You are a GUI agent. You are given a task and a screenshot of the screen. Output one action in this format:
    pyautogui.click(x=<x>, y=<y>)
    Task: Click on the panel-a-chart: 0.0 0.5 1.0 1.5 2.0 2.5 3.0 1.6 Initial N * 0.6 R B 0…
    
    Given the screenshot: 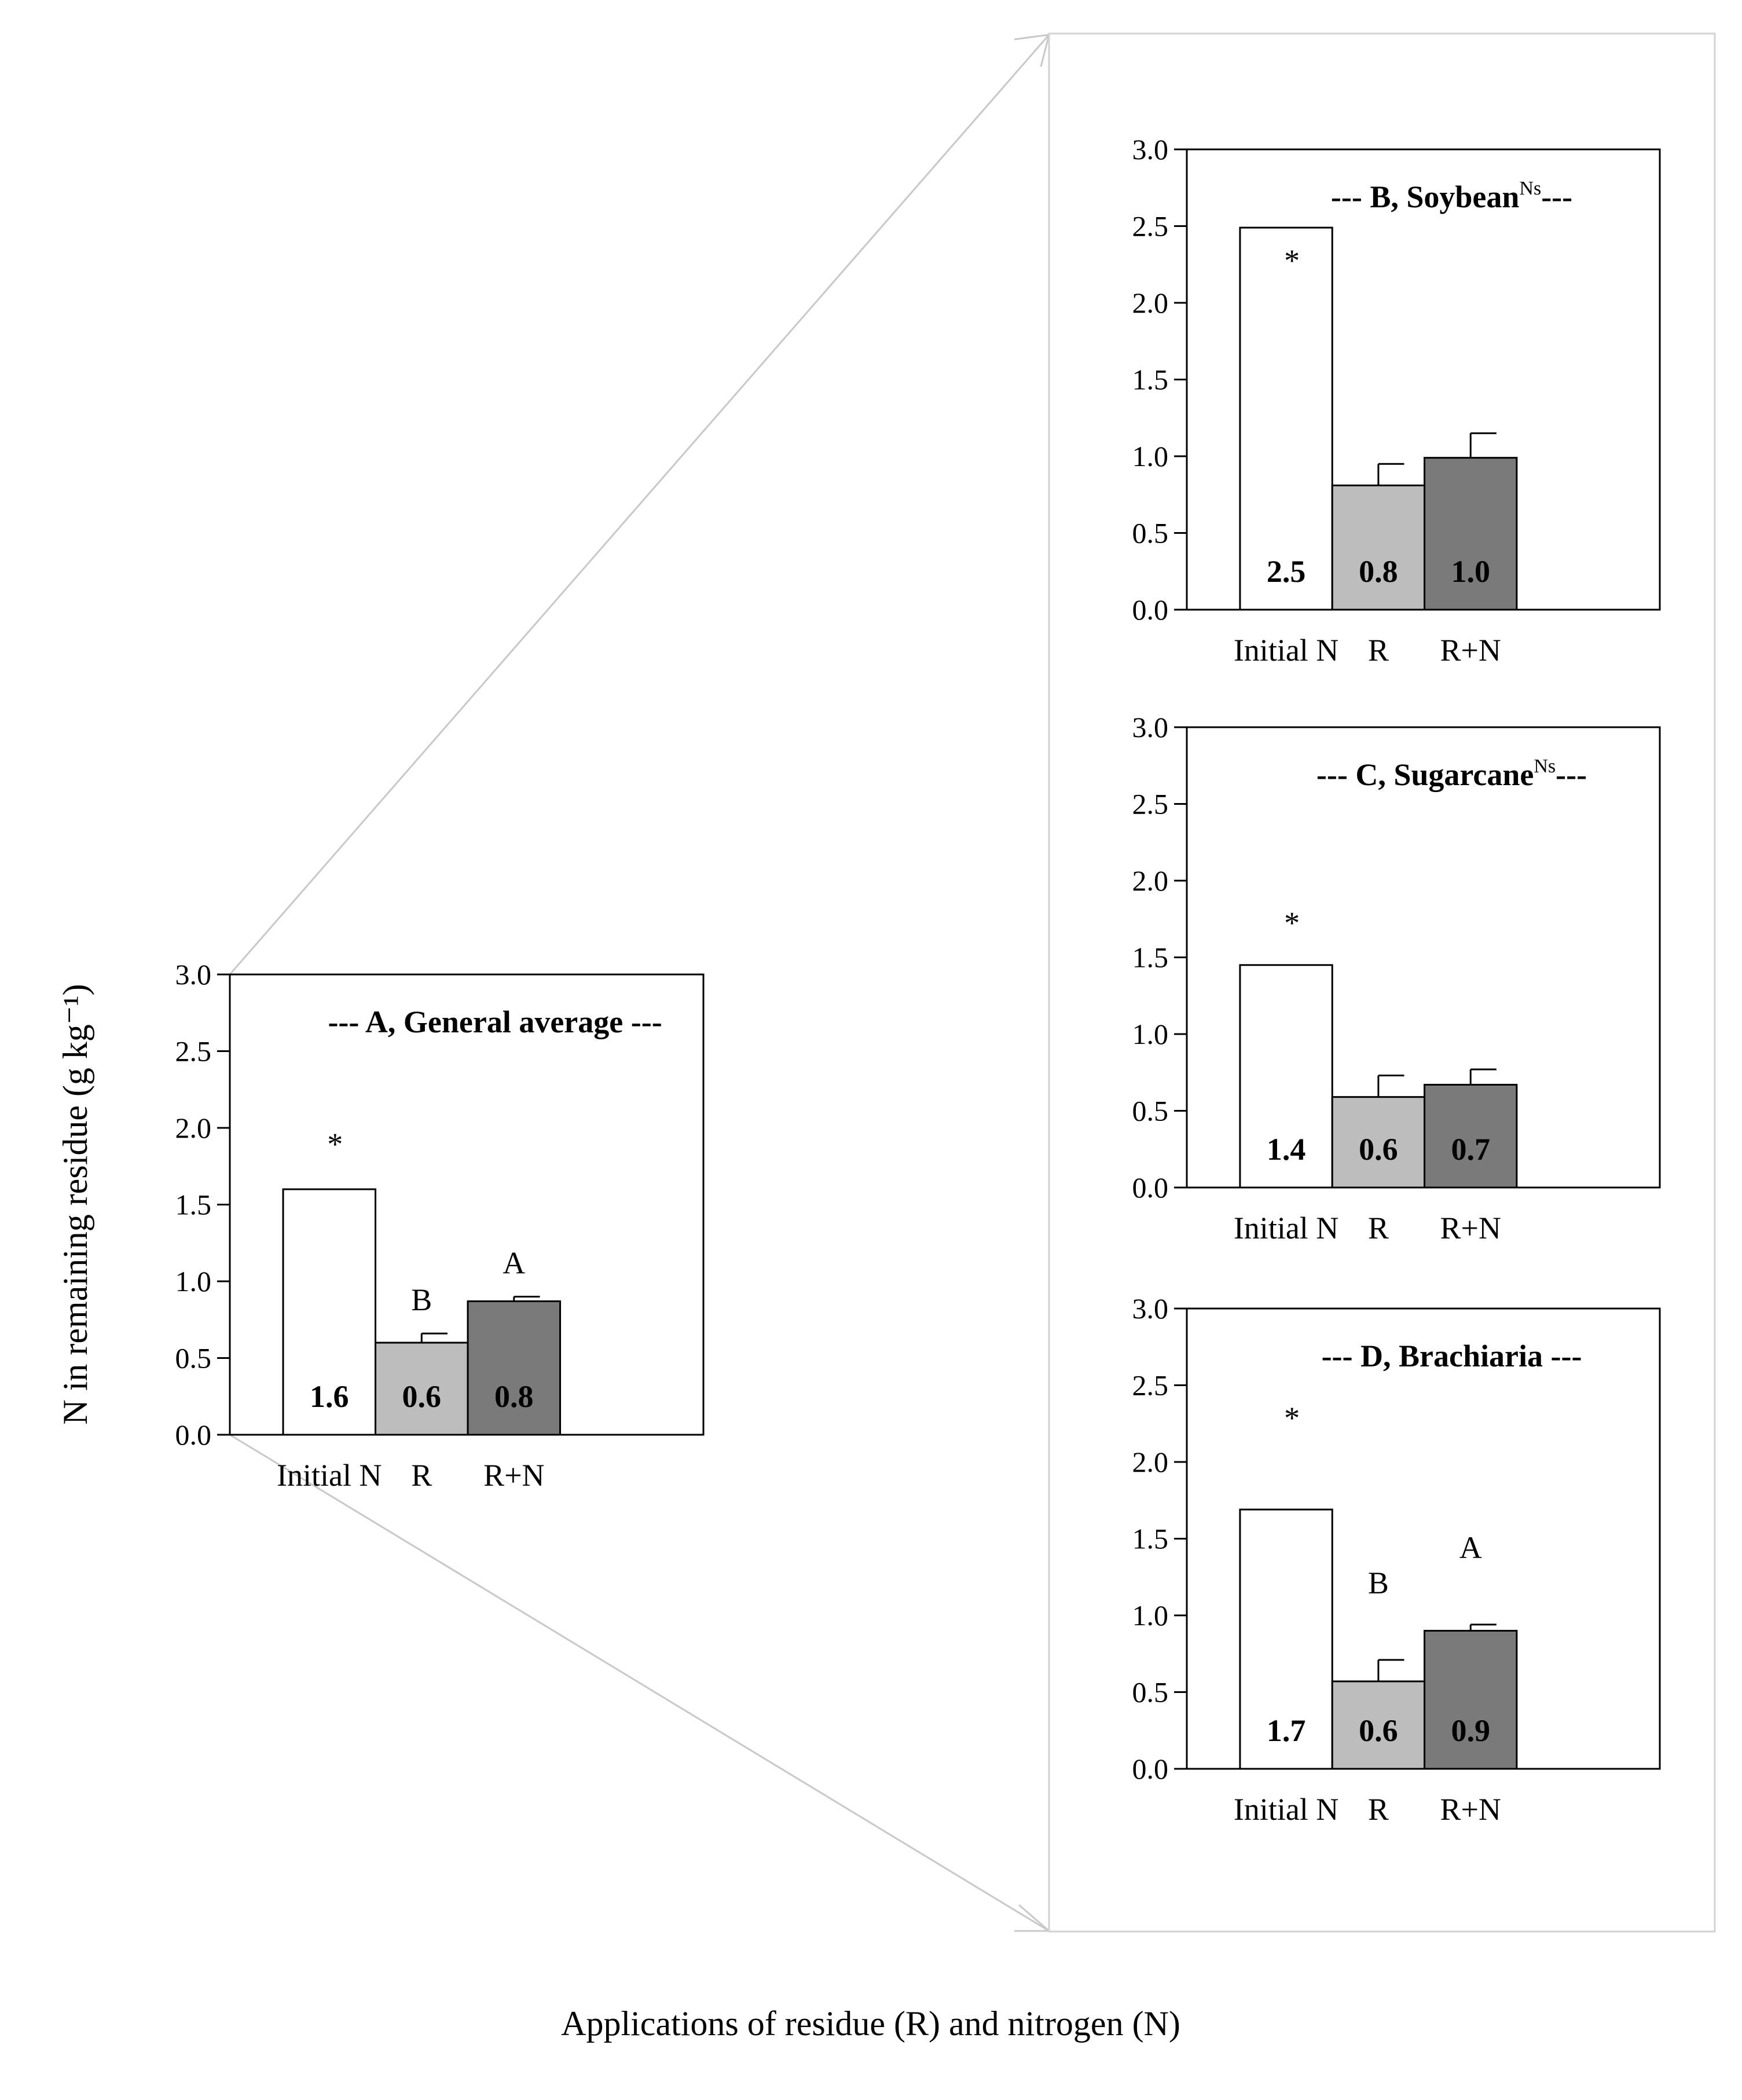 What is the action you would take?
    pyautogui.click(x=440, y=1225)
    